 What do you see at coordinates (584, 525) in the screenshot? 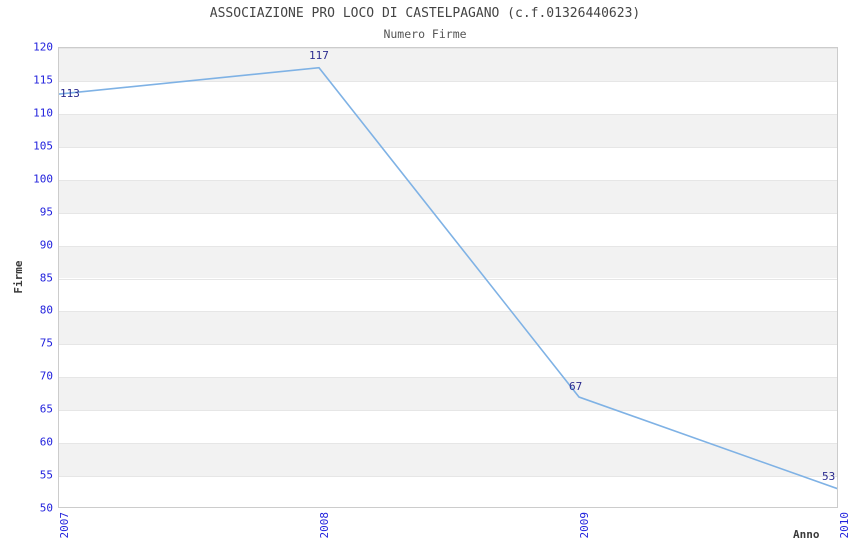
I see `x-tick-label: 2009` at bounding box center [584, 525].